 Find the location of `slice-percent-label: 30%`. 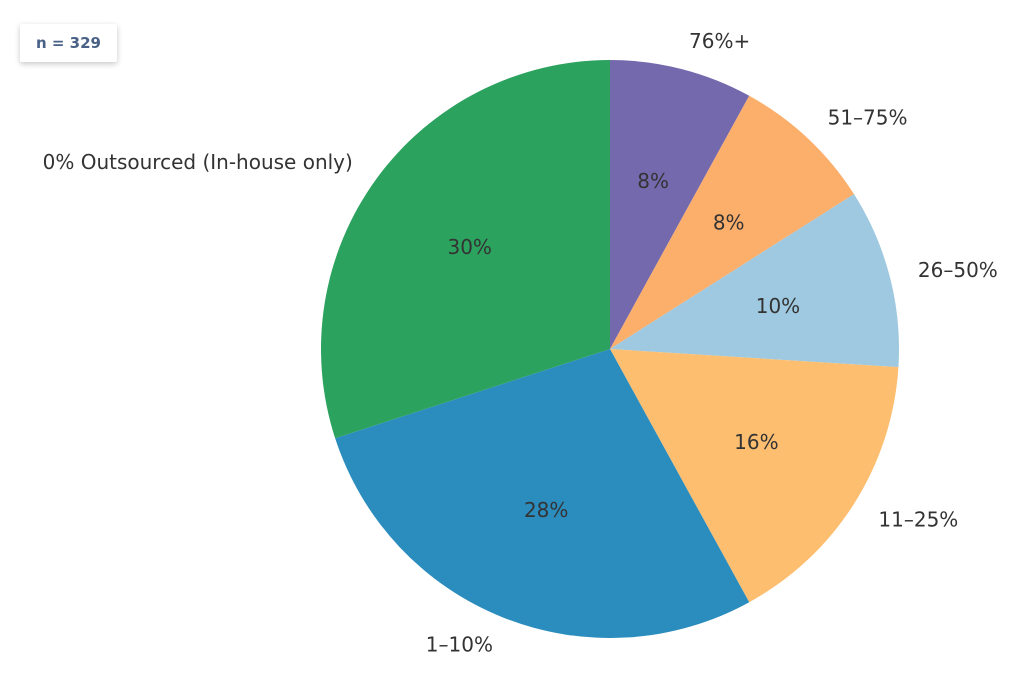

slice-percent-label: 30% is located at coordinates (469, 247).